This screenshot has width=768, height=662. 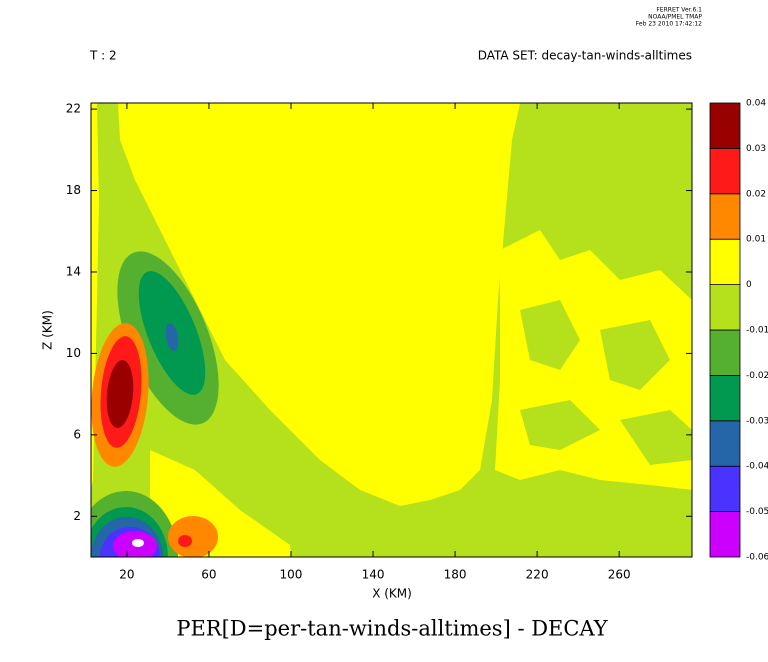 I want to click on chart-title: PER[D=per-tan-winds-alltimes] - DECAY, so click(x=392, y=629).